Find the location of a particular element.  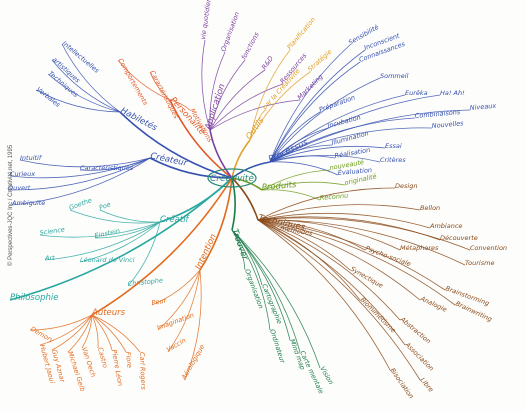

branch-label-intention: Intention is located at coordinates (206, 251).